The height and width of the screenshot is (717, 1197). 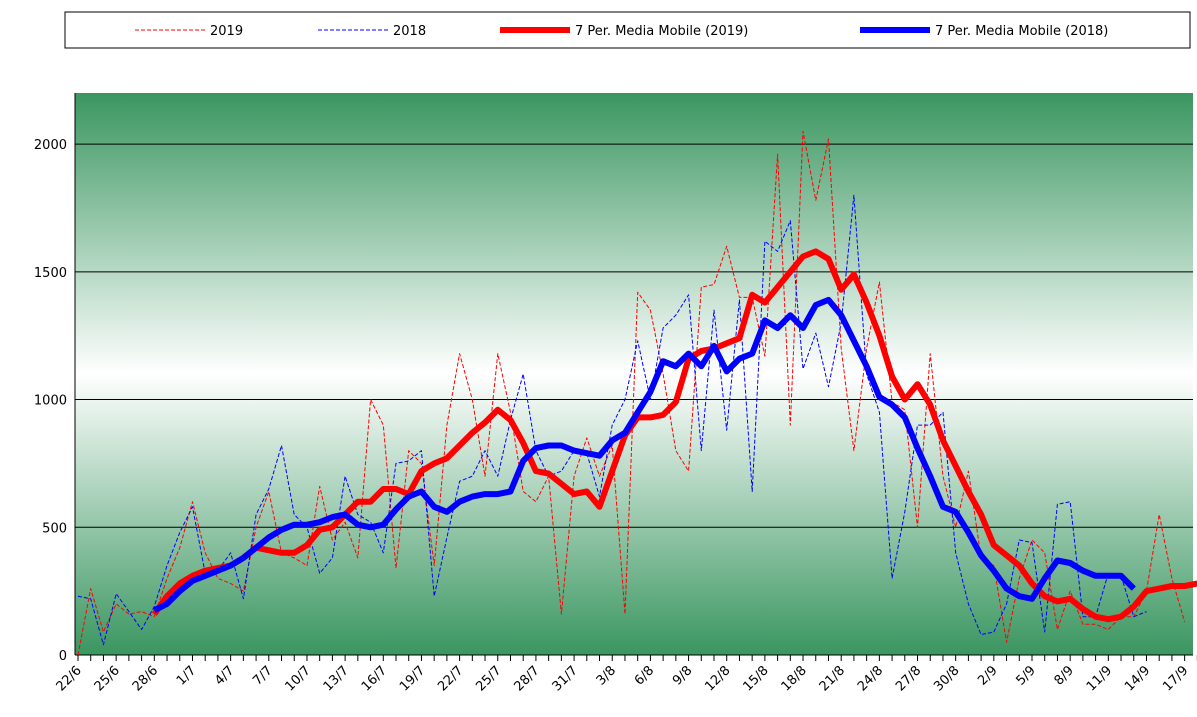 I want to click on x-tick-label: 4/7, so click(x=224, y=675).